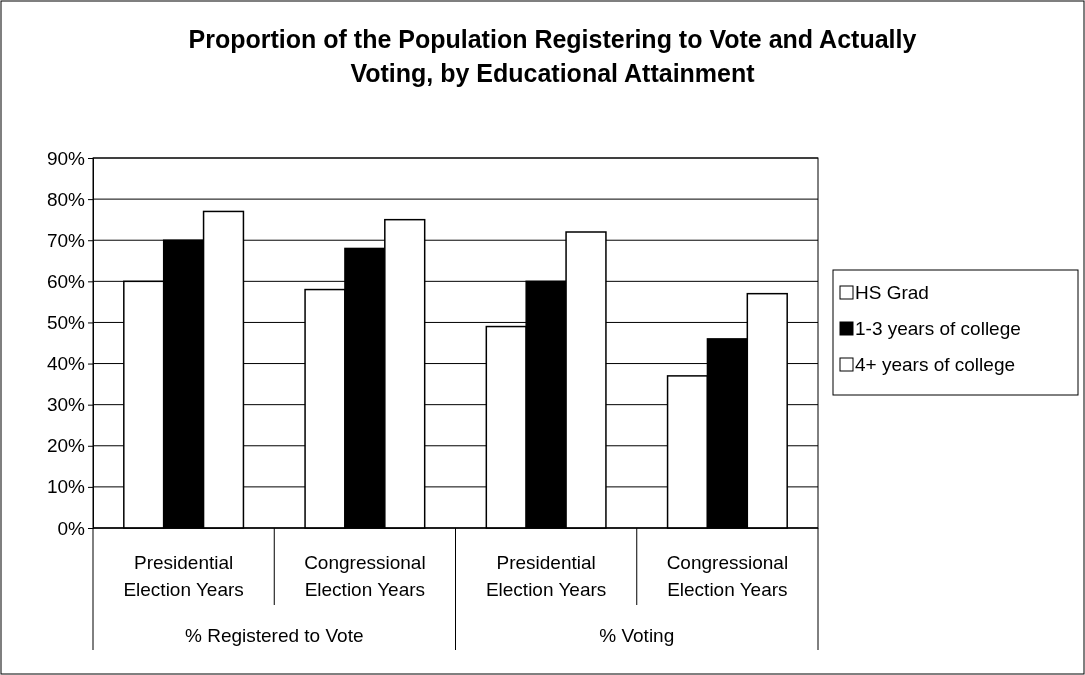 The width and height of the screenshot is (1085, 675). I want to click on text: % Voting, so click(637, 635).